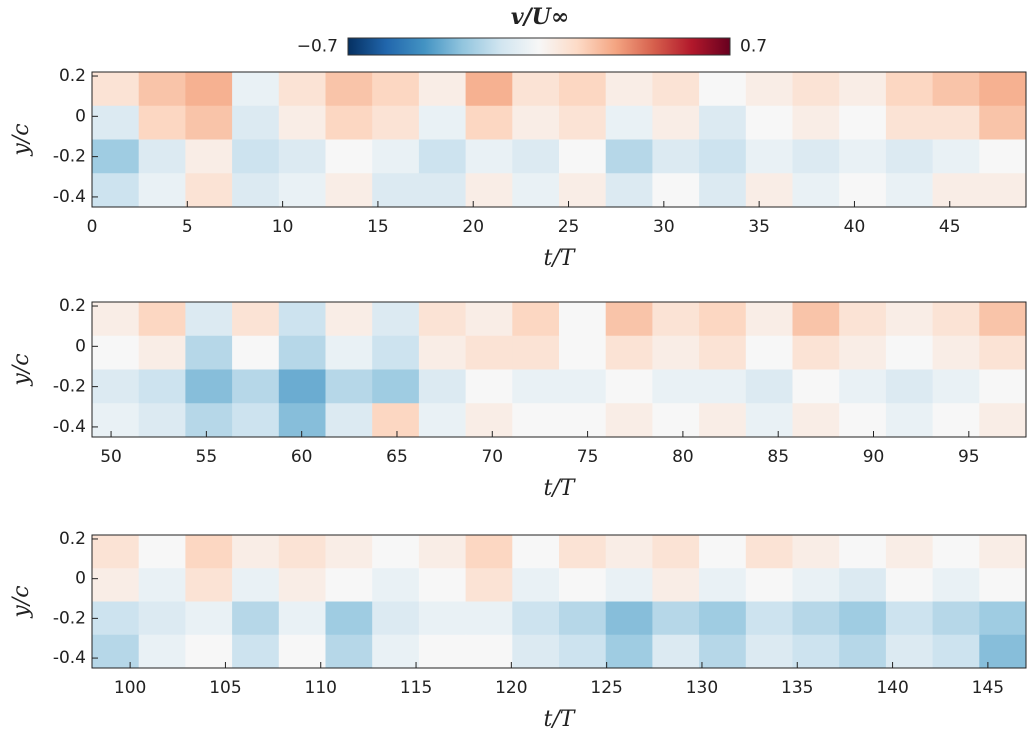  I want to click on x-tick-label: 5, so click(187, 227).